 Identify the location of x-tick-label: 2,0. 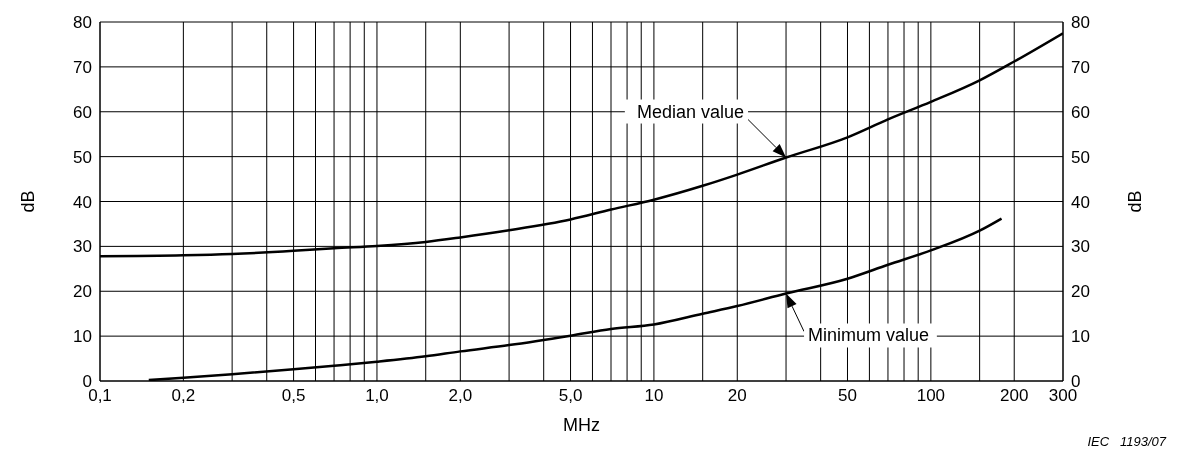
(460, 396).